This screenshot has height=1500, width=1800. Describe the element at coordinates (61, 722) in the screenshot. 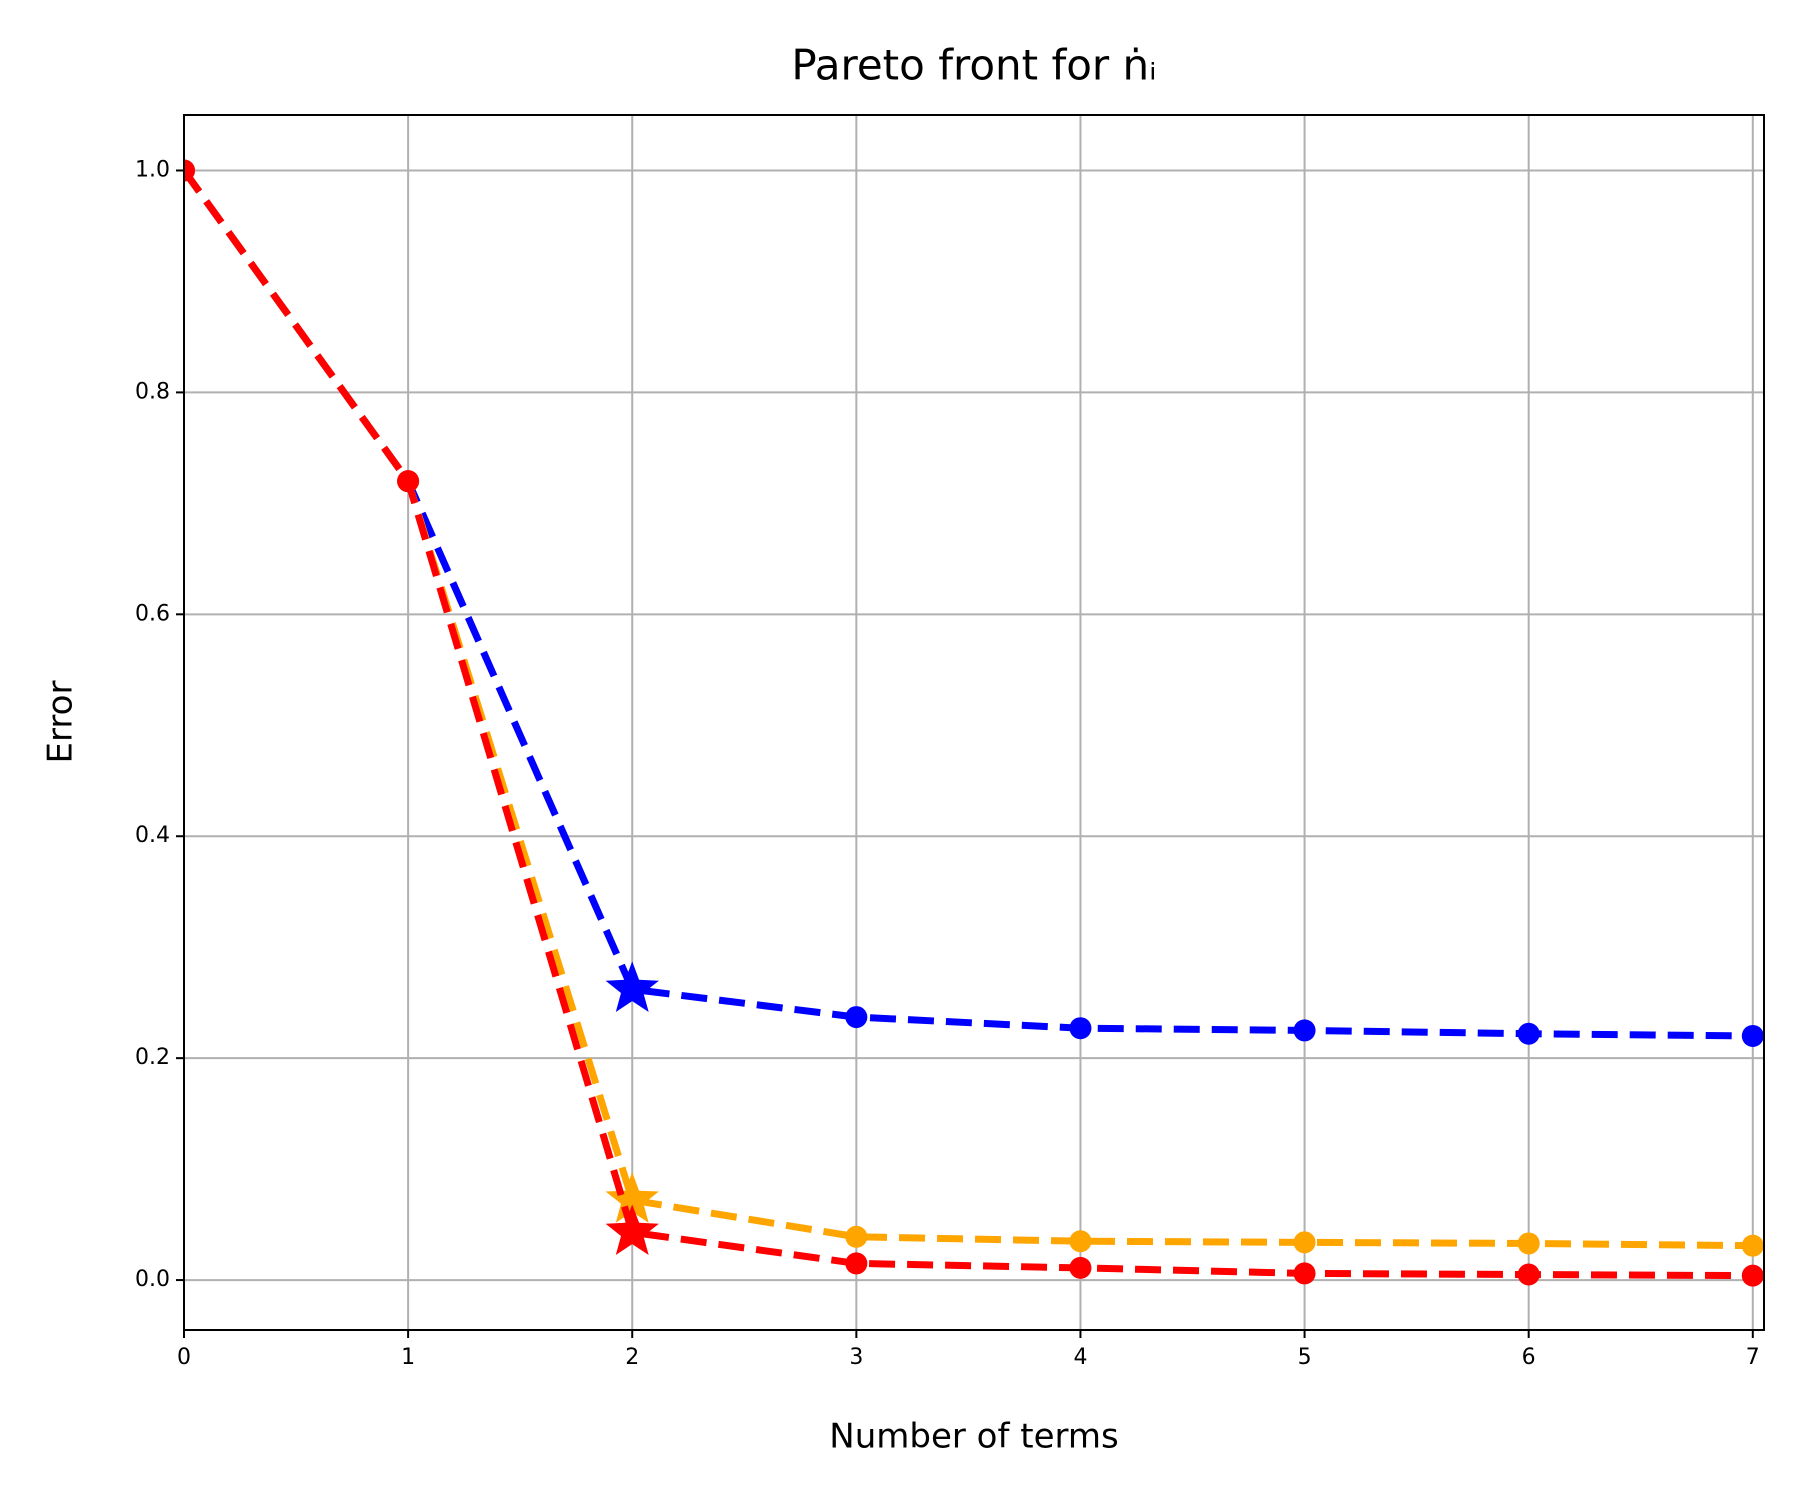

I see `y-axis-label: Error` at that location.